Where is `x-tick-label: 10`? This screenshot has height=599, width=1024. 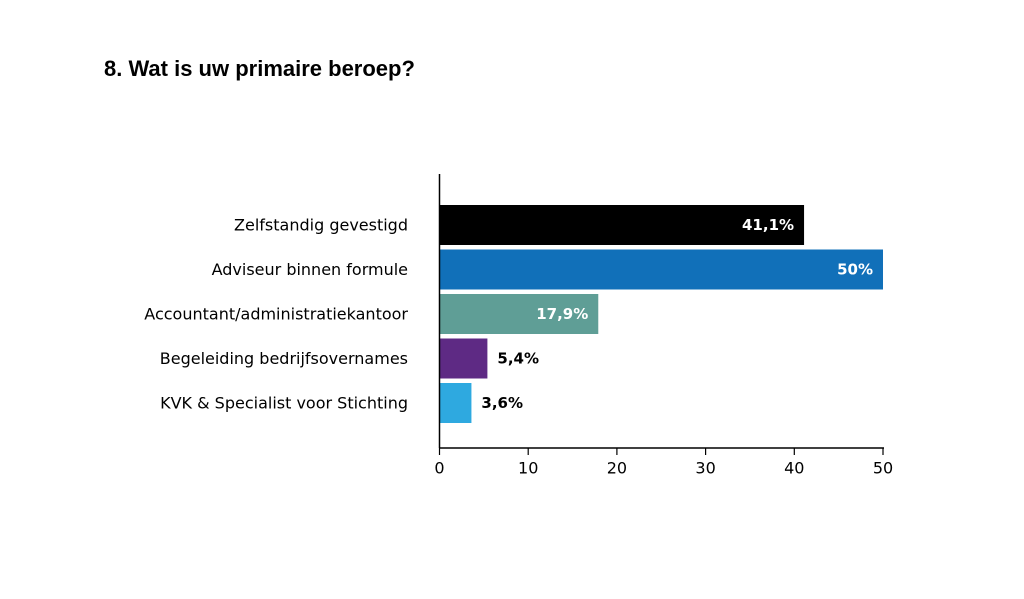 x-tick-label: 10 is located at coordinates (528, 468).